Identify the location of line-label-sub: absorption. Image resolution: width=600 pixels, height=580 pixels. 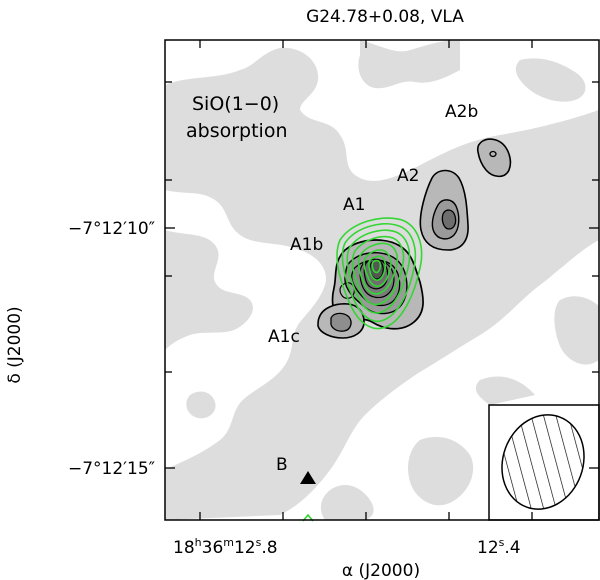
(237, 131).